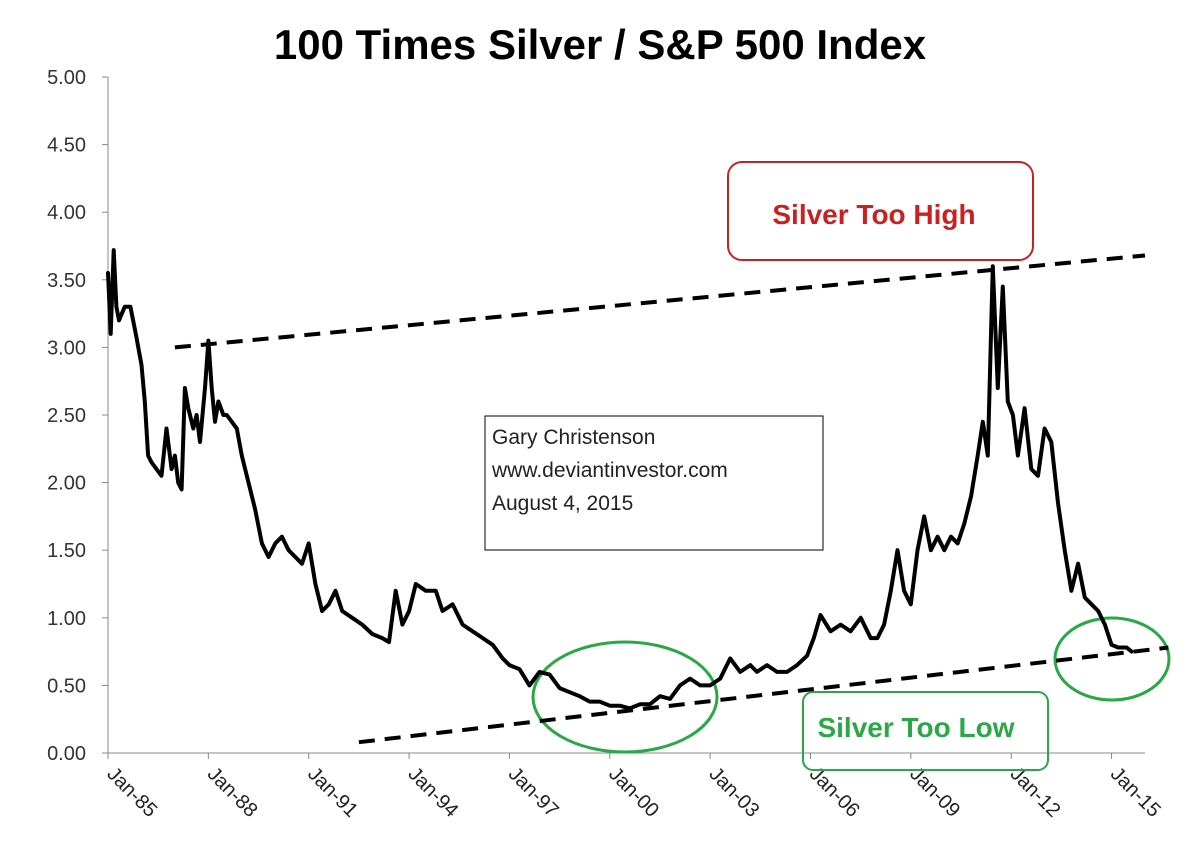 This screenshot has height=859, width=1200. Describe the element at coordinates (66, 78) in the screenshot. I see `y-tick-label: 5.00` at that location.